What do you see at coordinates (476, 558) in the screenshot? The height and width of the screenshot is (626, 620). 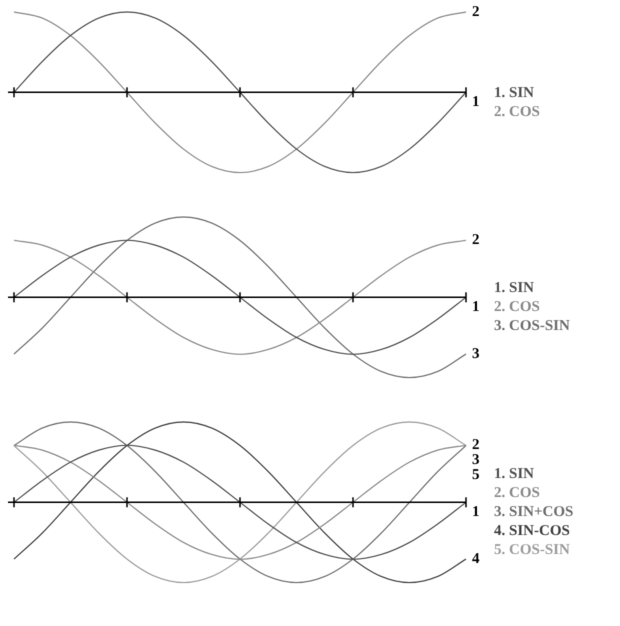 I see `text: 4` at bounding box center [476, 558].